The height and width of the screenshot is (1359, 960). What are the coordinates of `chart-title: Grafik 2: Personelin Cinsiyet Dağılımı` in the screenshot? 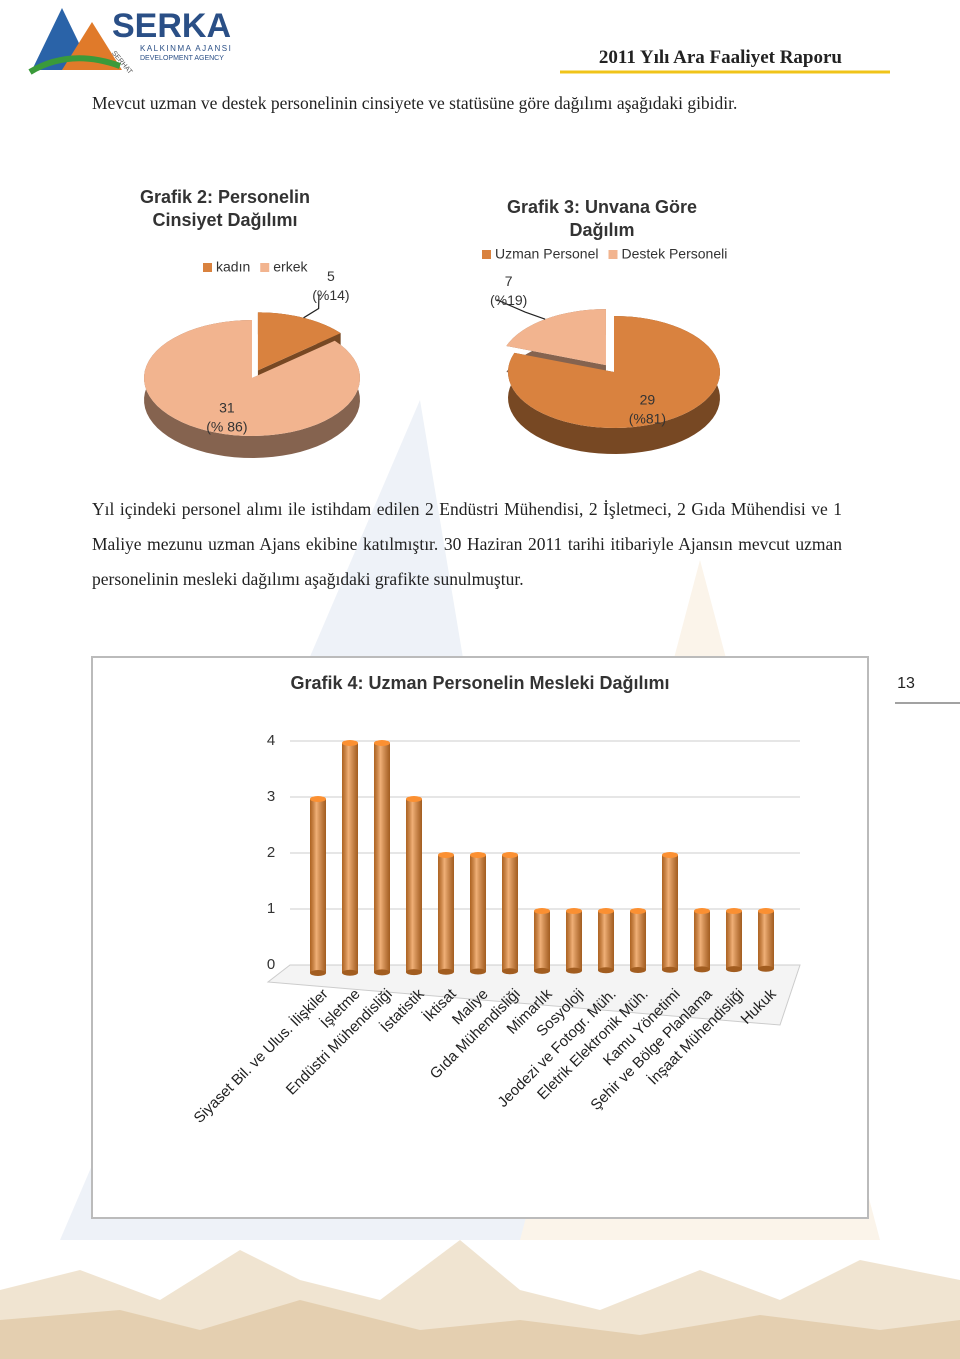 It's located at (225, 208).